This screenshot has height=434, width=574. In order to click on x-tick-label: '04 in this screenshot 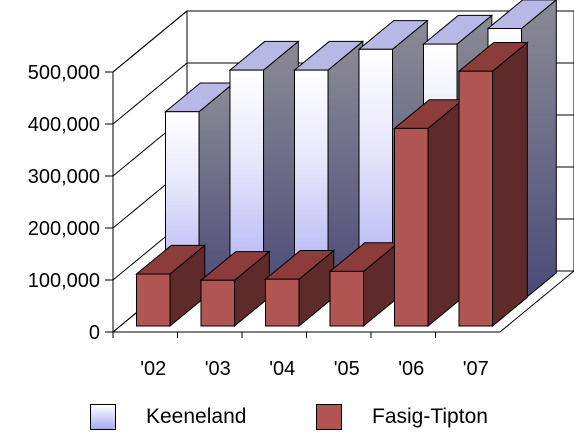, I will do `click(282, 369)`.